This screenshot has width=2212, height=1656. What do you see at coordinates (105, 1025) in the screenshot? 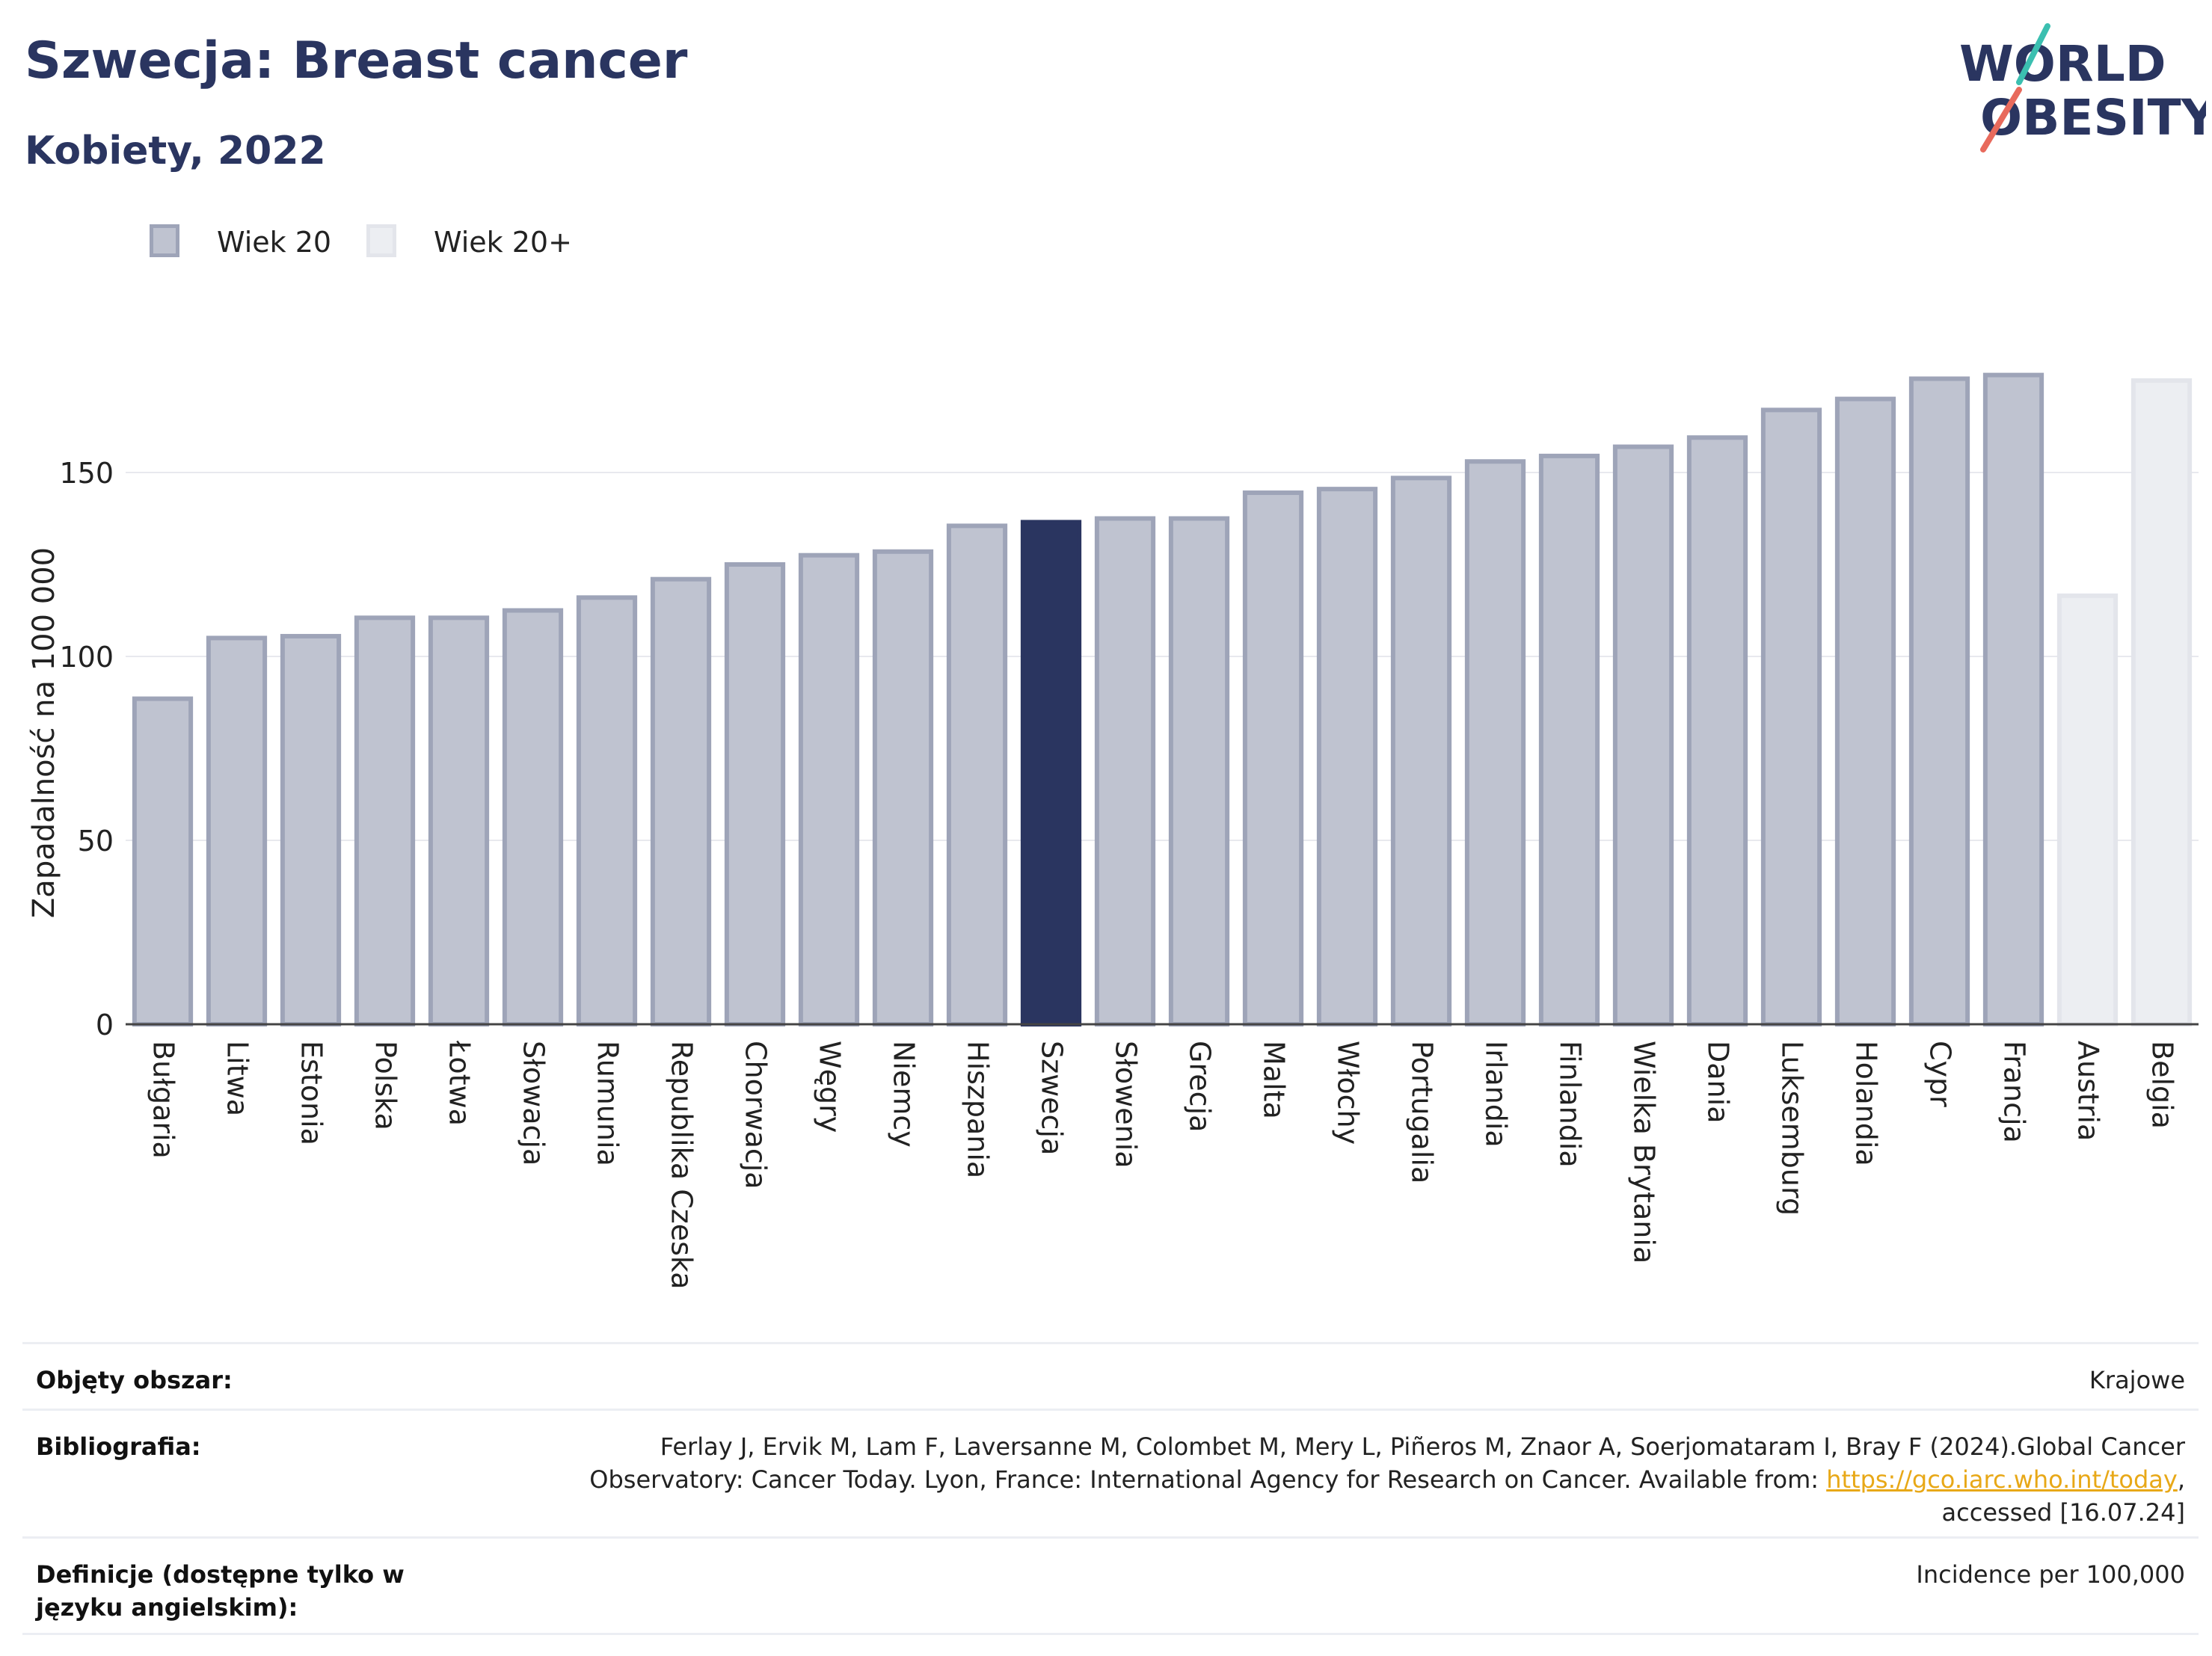
I see `y-tick-label: 0` at bounding box center [105, 1025].